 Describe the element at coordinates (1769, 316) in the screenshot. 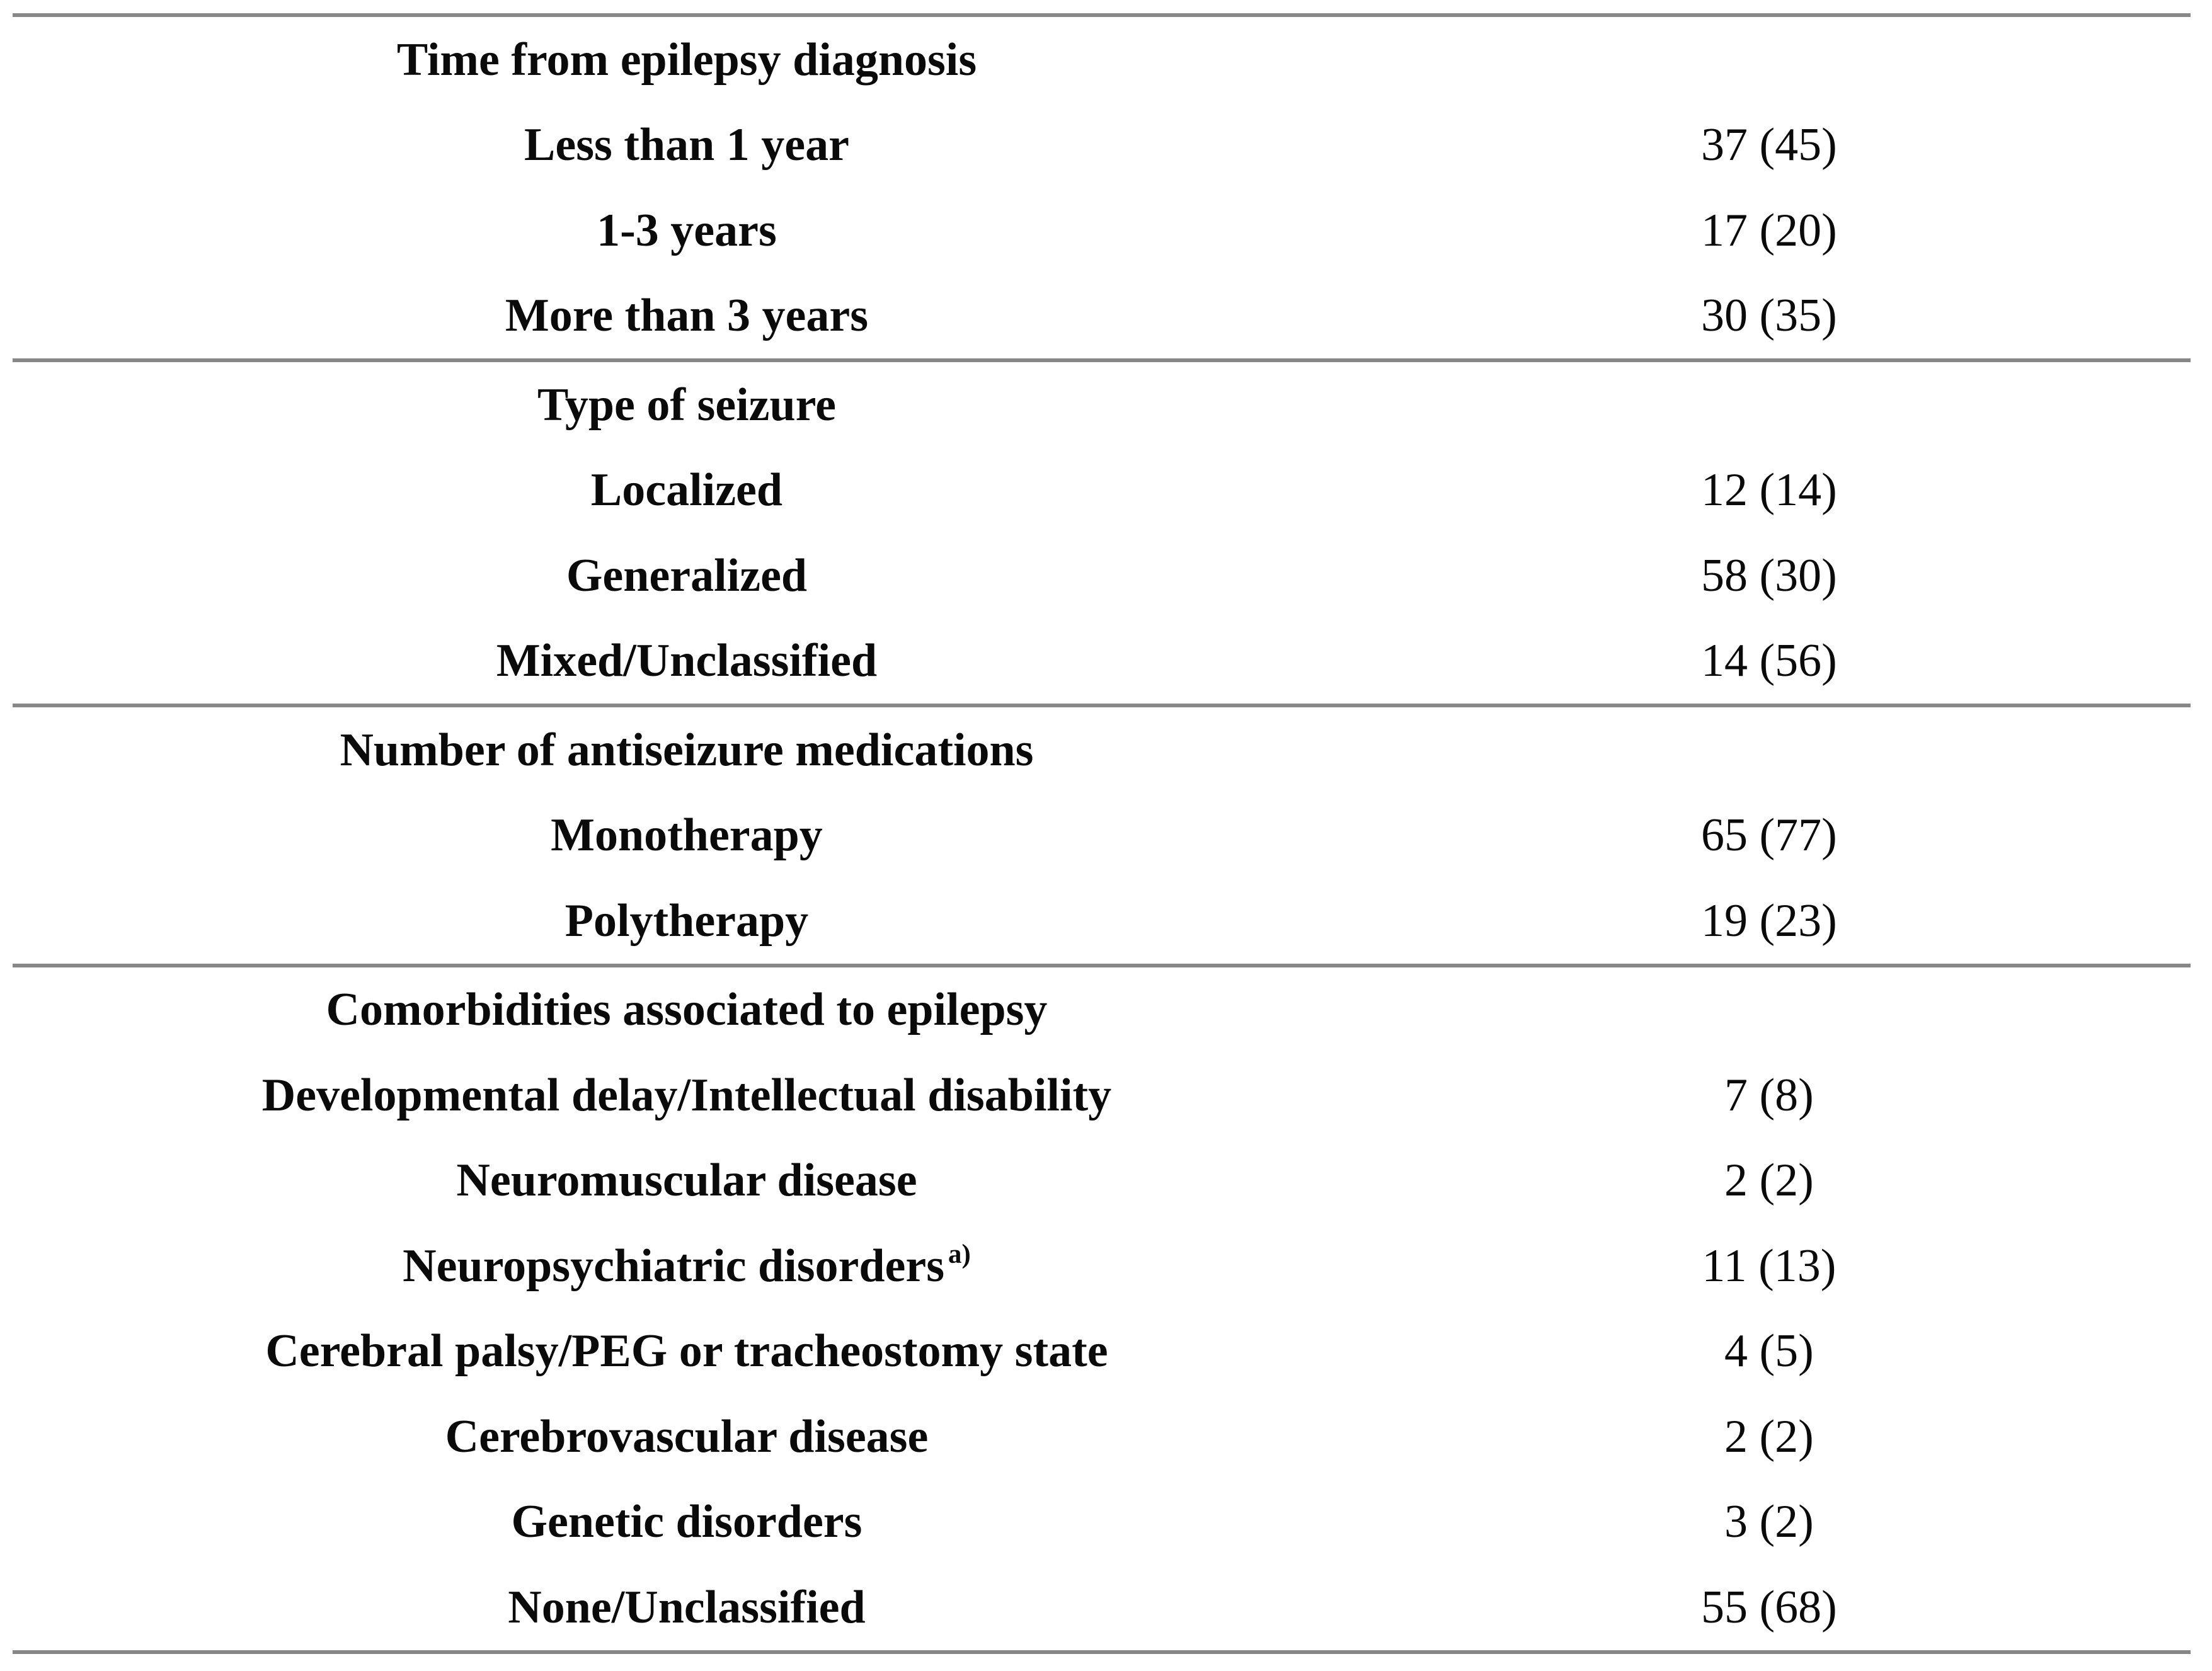

I see `row-value: 30 (35)` at that location.